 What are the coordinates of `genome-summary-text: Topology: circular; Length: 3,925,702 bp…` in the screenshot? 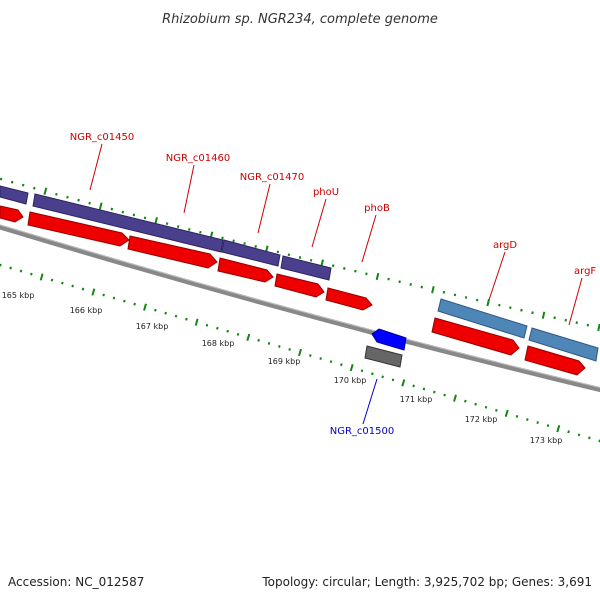 It's located at (426, 582).